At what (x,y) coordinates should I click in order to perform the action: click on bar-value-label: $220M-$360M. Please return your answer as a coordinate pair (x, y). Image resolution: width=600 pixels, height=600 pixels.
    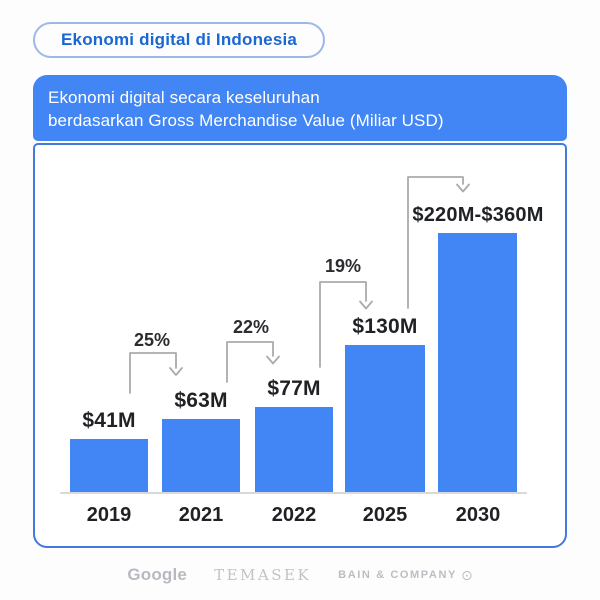
    Looking at the image, I should click on (478, 215).